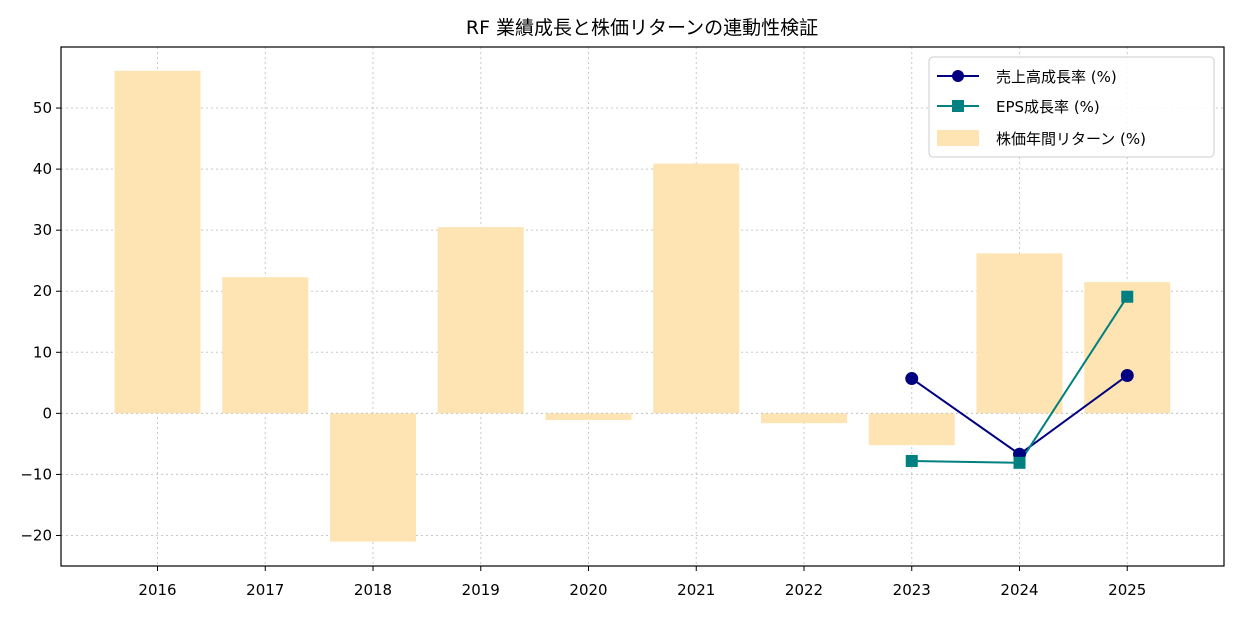 This screenshot has height=617, width=1238. What do you see at coordinates (42, 169) in the screenshot?
I see `y-tick-label: 40` at bounding box center [42, 169].